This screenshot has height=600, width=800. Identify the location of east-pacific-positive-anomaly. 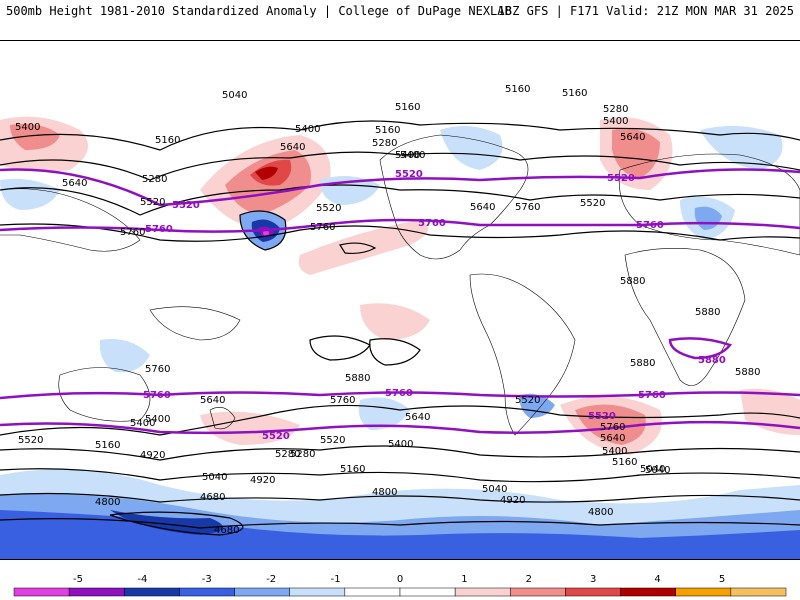
(363, 247).